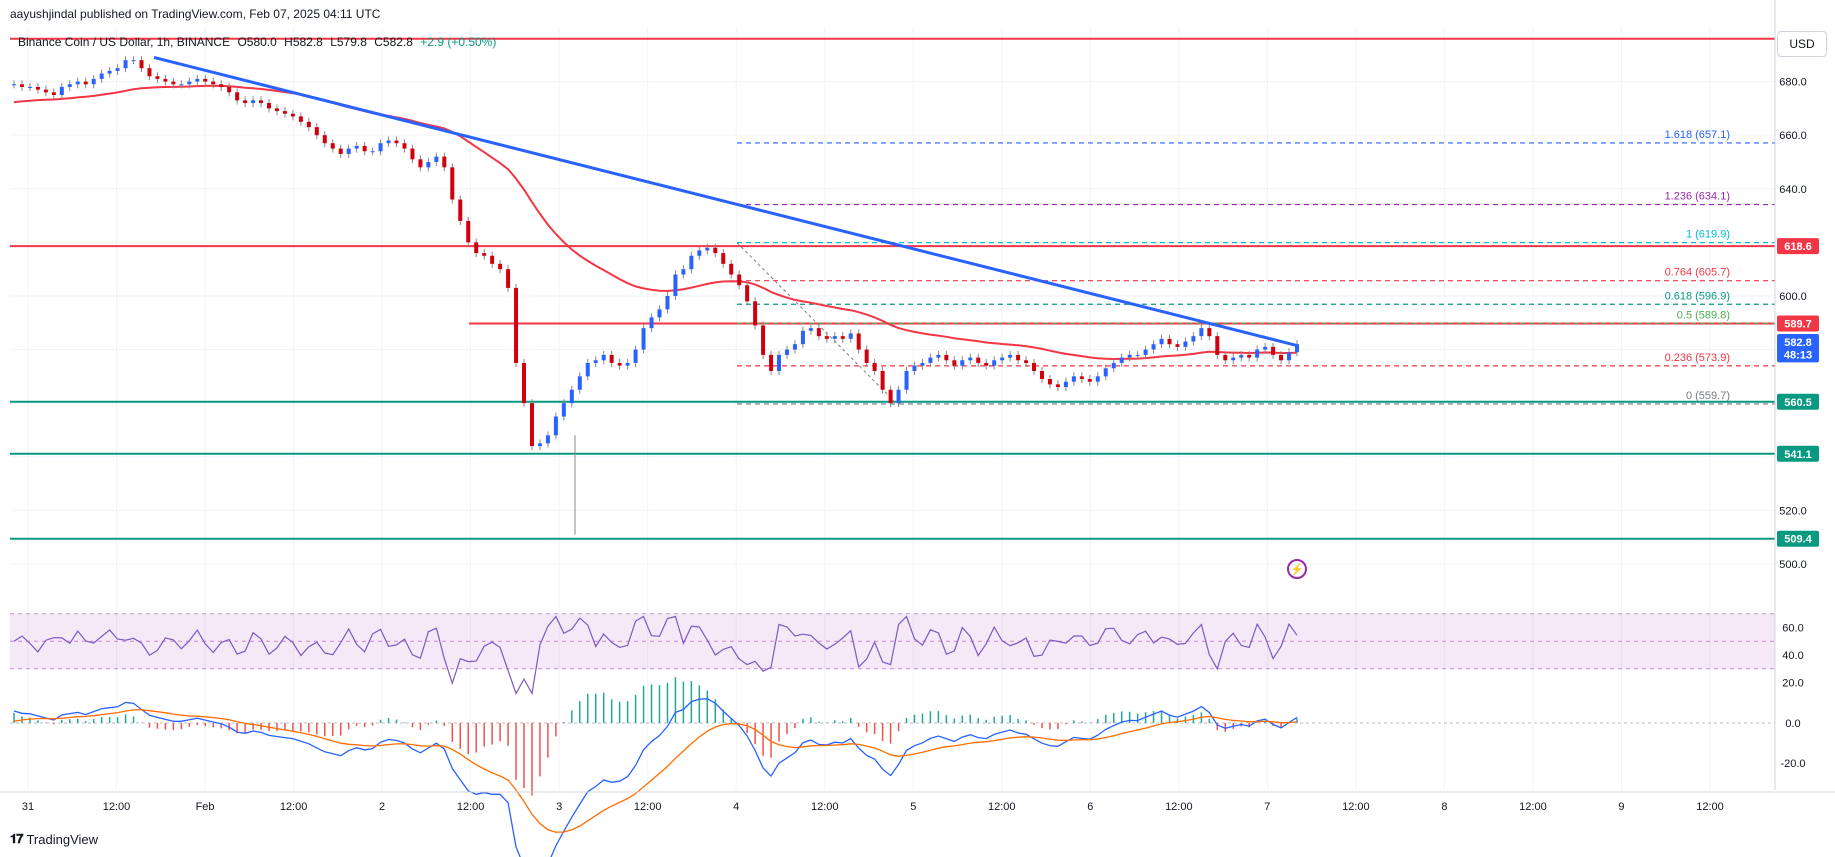 This screenshot has height=857, width=1835. I want to click on rsi-pane: 60.0 40.0 20.0, so click(907, 654).